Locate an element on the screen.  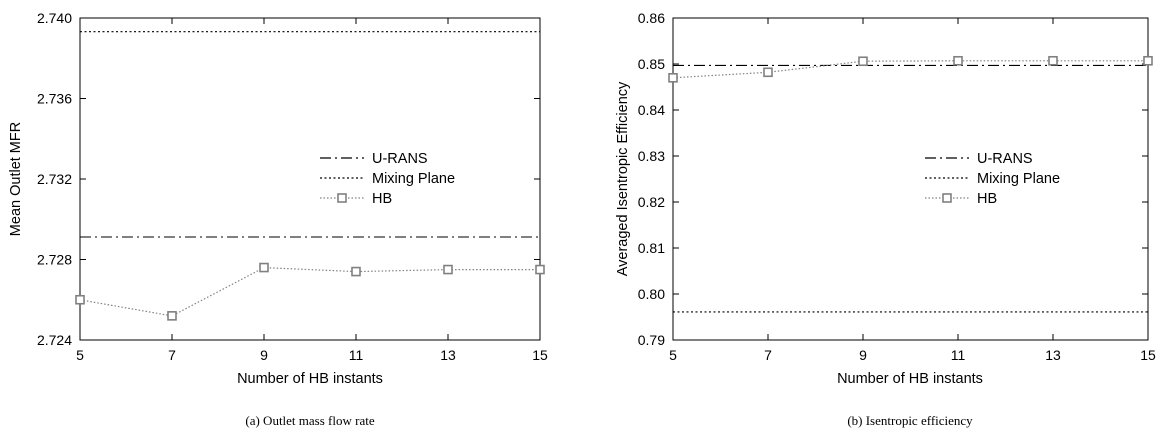
y-axis-label: Mean Outlet MFR is located at coordinates (16, 179).